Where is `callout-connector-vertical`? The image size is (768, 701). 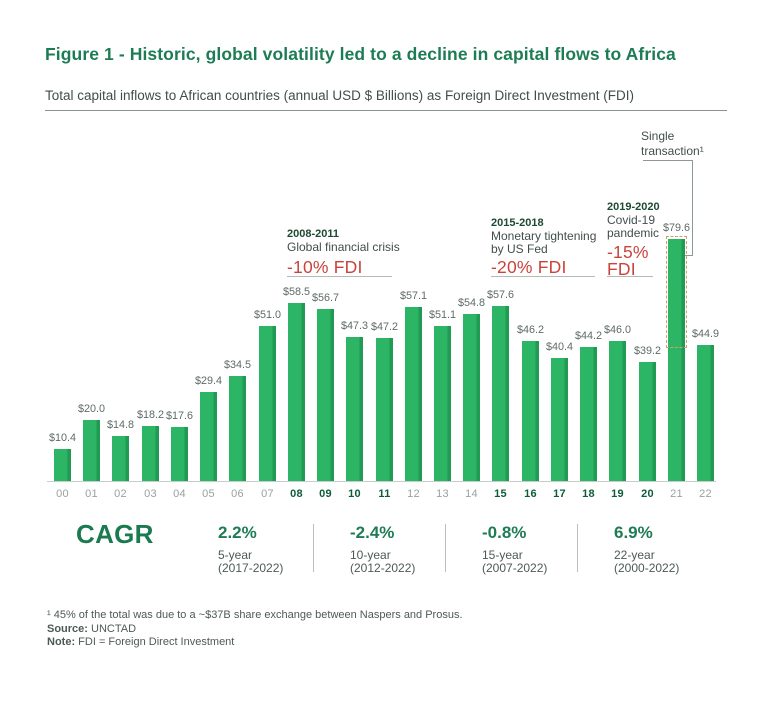
callout-connector-vertical is located at coordinates (692, 207).